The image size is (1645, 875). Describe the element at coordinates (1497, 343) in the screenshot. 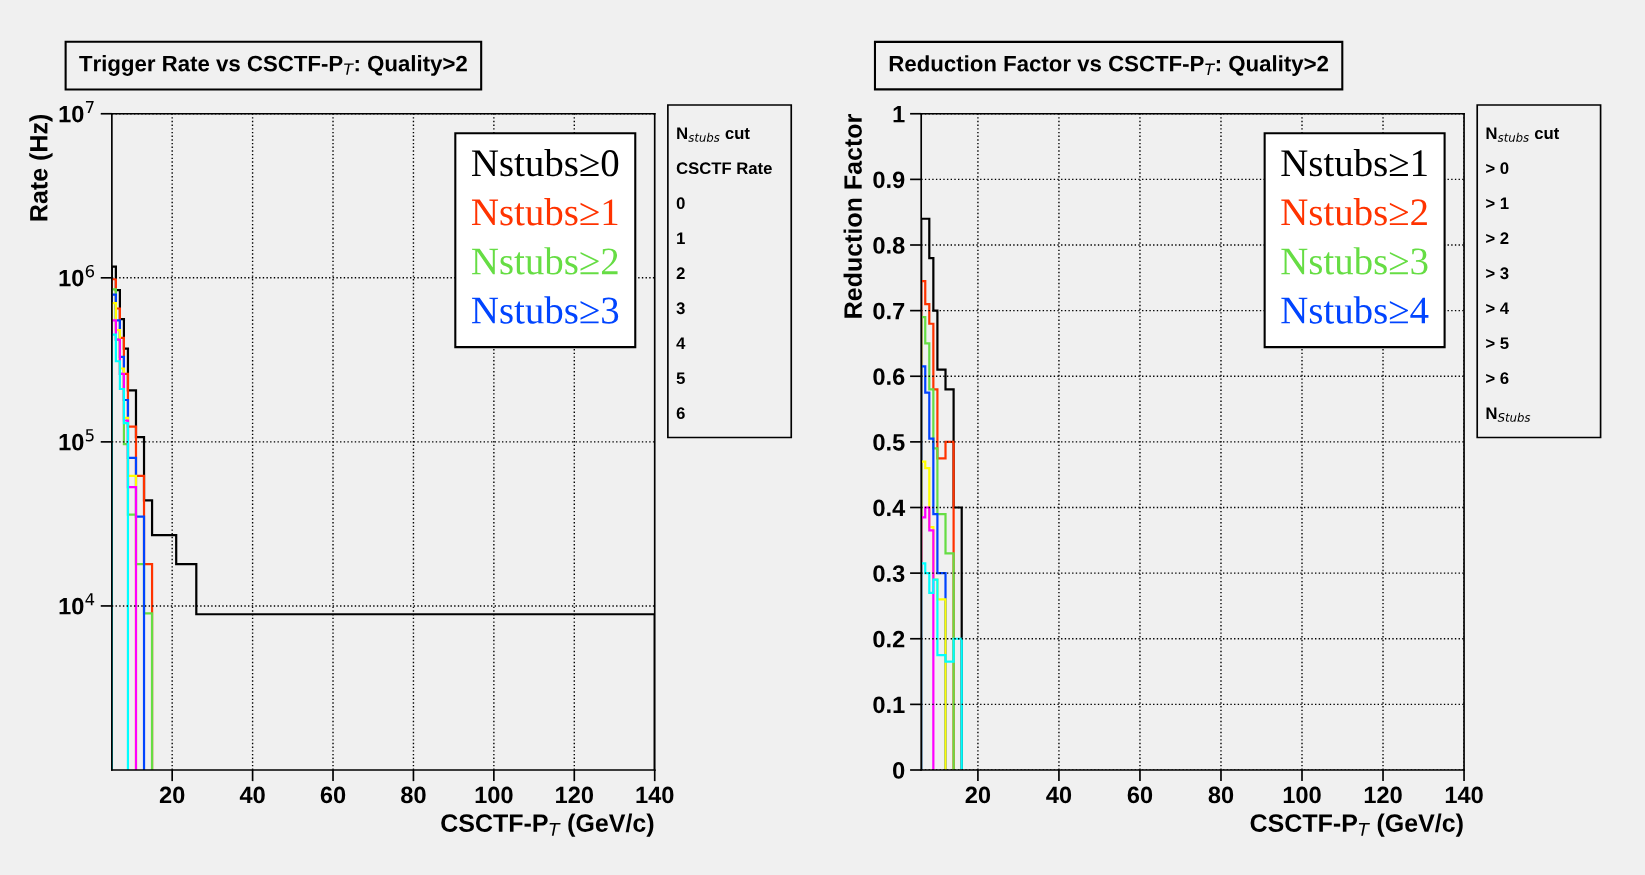

I see `text: > 5` at that location.